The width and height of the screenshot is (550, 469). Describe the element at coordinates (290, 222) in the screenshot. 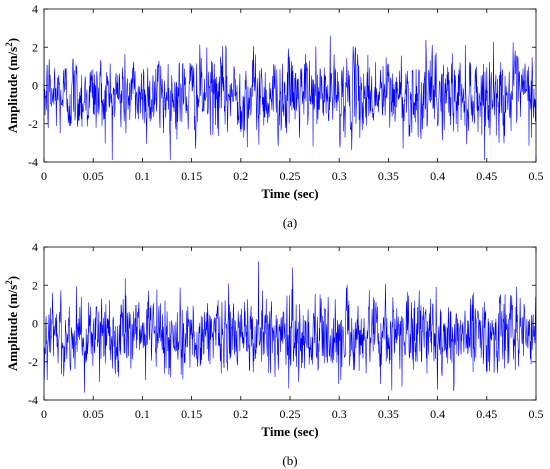

I see `panel-label: (a)` at that location.